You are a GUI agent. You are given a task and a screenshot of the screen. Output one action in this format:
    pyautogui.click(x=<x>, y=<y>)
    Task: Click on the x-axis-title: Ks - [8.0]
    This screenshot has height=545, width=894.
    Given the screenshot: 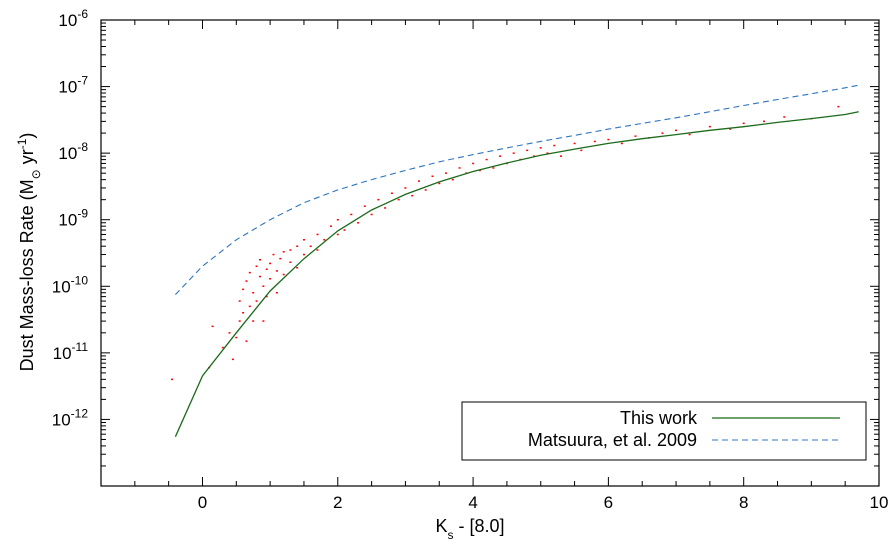 What is the action you would take?
    pyautogui.click(x=469, y=529)
    